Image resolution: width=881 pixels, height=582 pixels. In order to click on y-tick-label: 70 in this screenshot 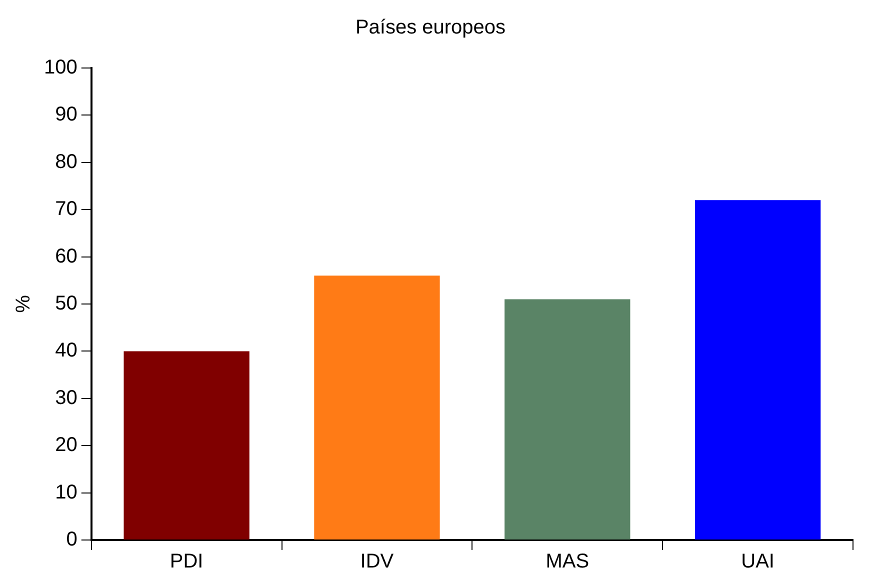, I will do `click(66, 209)`.